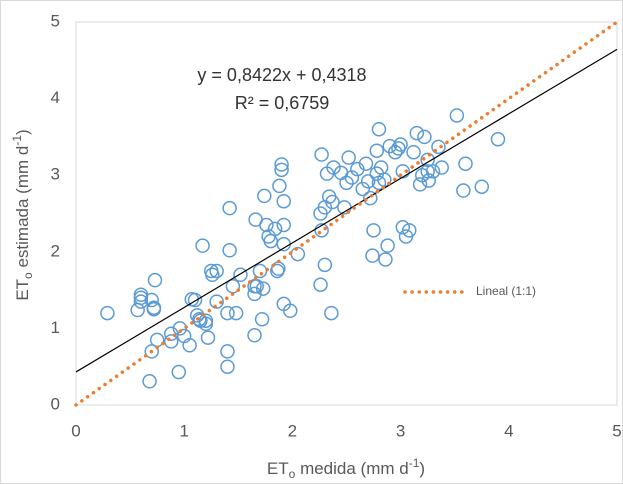 This screenshot has height=484, width=623. I want to click on x-tick-label: 5, so click(616, 430).